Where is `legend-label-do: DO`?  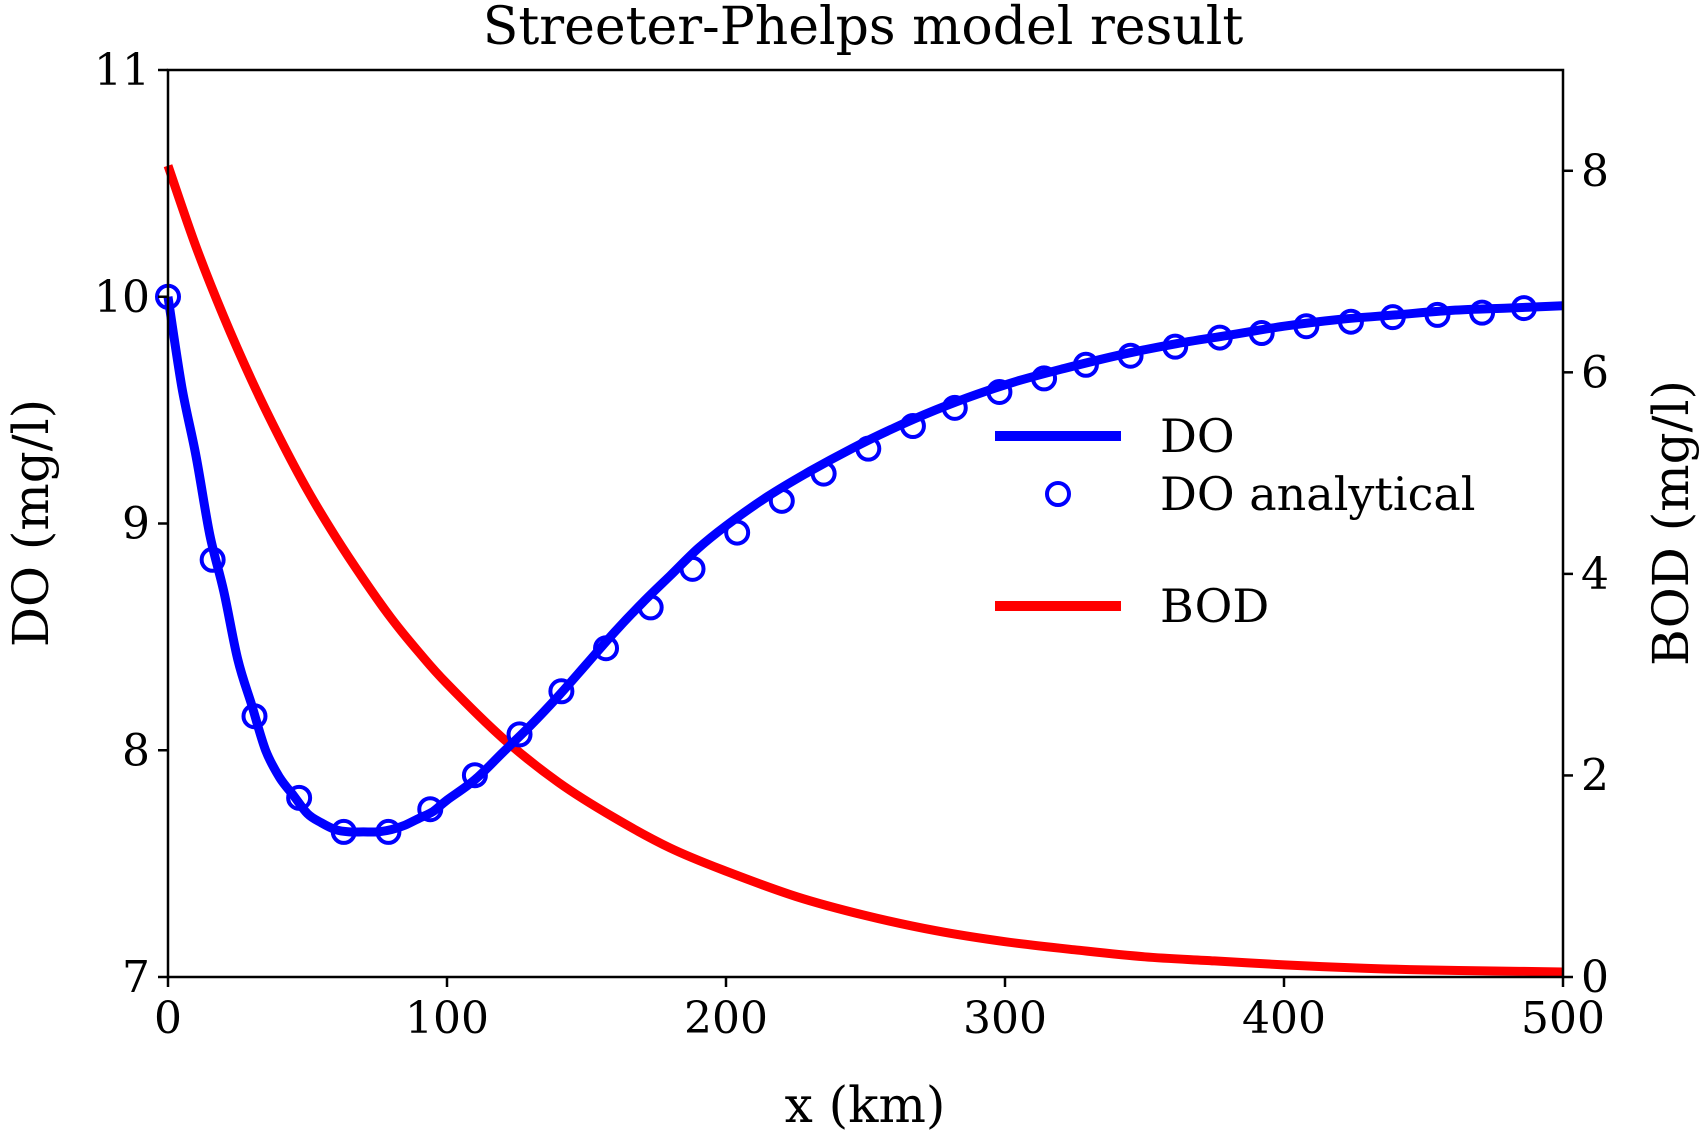 legend-label-do: DO is located at coordinates (1197, 436).